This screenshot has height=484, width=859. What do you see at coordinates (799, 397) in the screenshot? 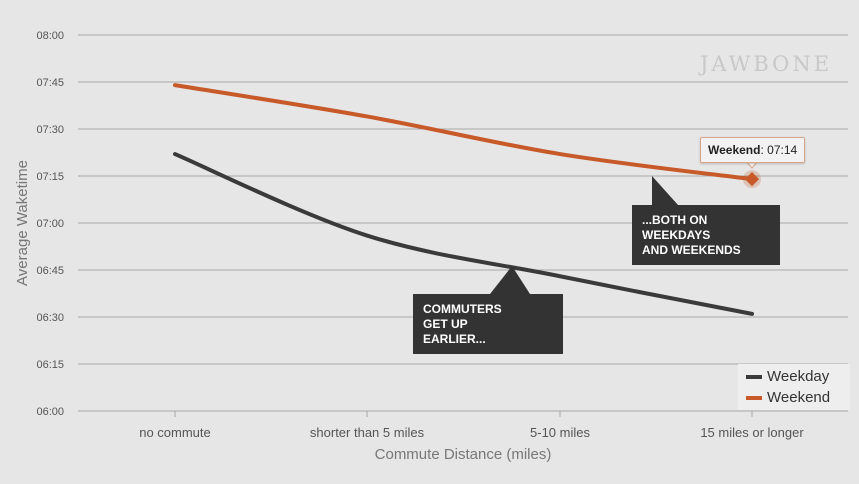
I see `legend-label: Weekend` at bounding box center [799, 397].